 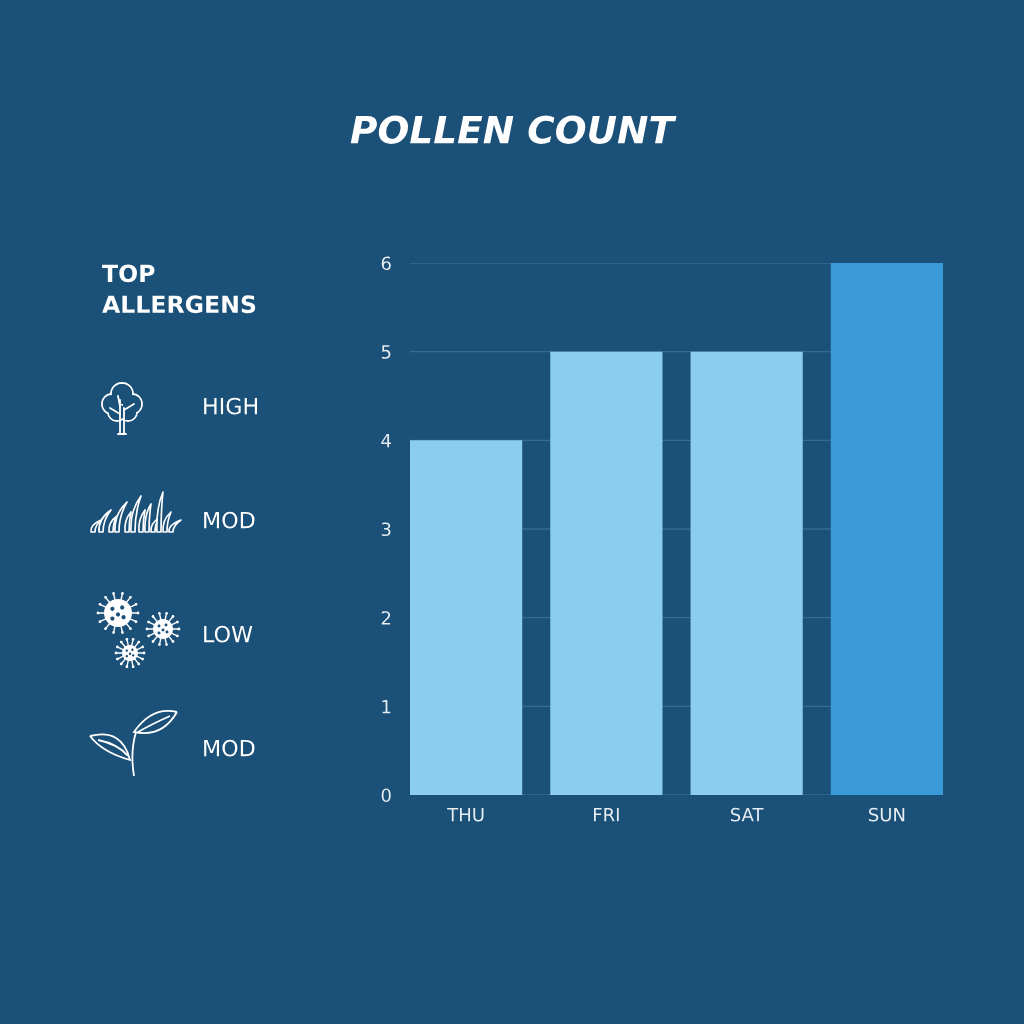 I want to click on x-tick-label: SUN, so click(x=886, y=814).